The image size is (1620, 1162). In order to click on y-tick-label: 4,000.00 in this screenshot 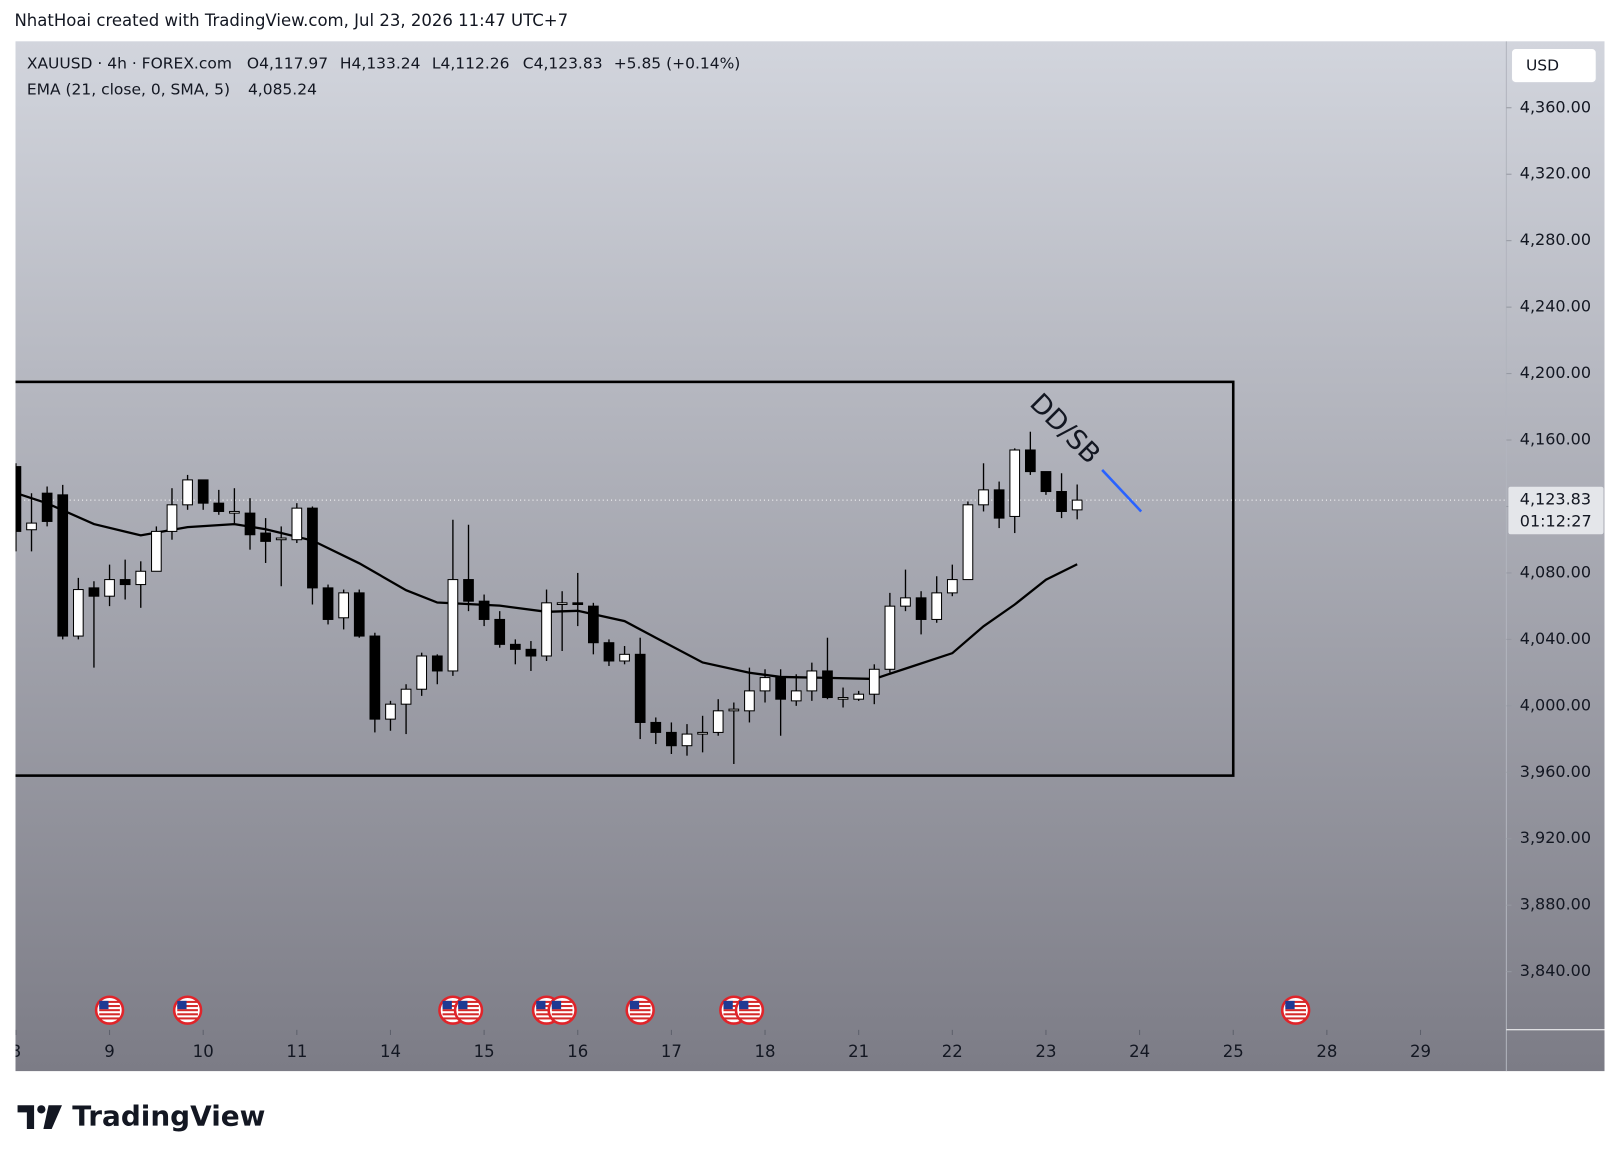, I will do `click(1555, 704)`.